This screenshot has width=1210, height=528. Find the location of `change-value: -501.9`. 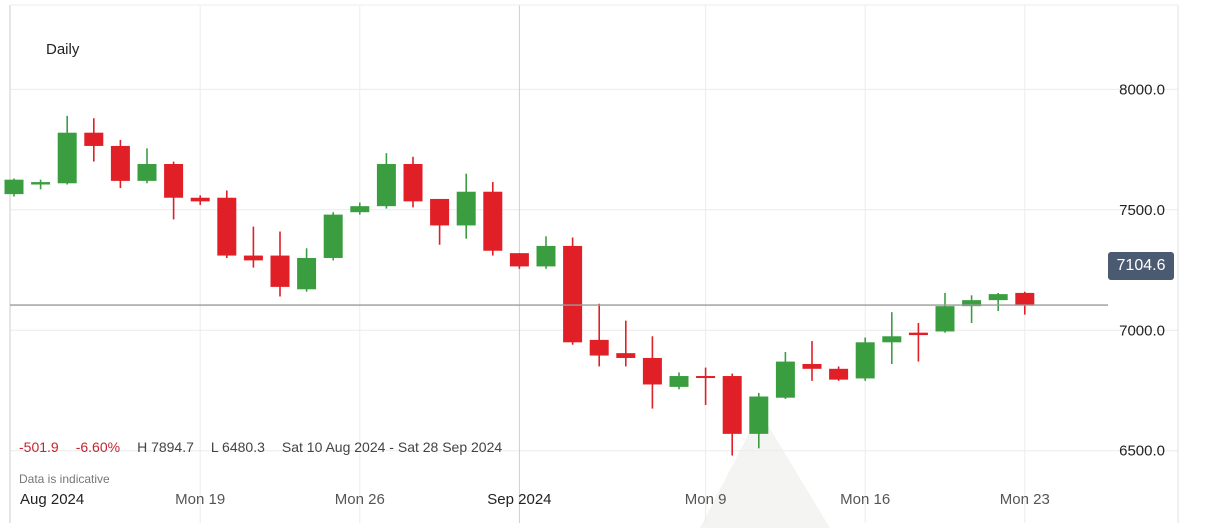

change-value: -501.9 is located at coordinates (39, 447).